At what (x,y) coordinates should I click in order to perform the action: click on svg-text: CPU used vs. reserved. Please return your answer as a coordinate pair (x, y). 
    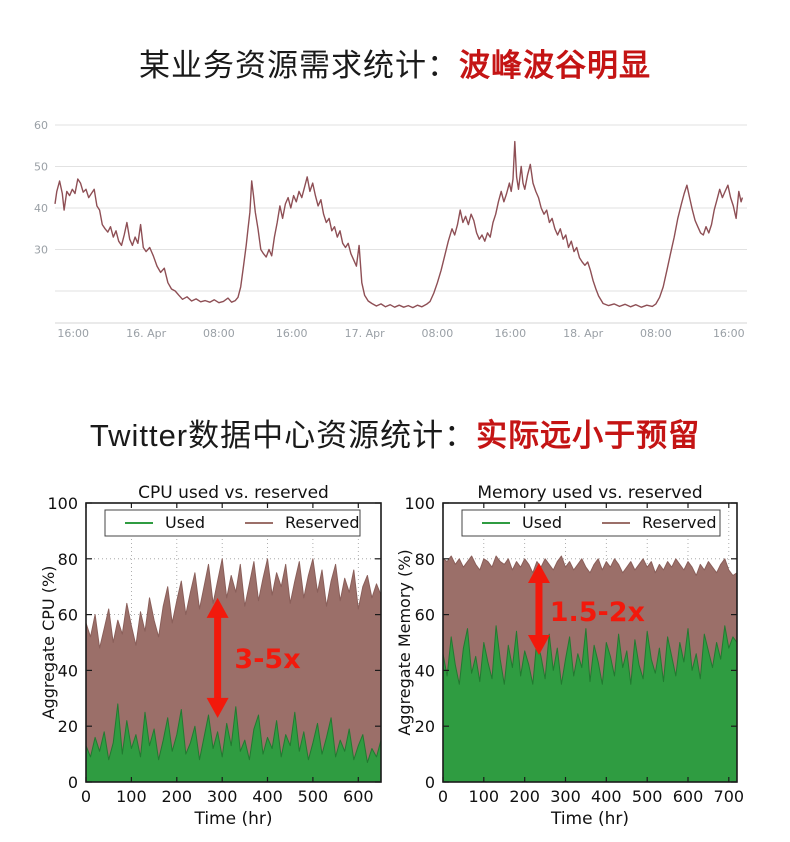
    Looking at the image, I should click on (233, 493).